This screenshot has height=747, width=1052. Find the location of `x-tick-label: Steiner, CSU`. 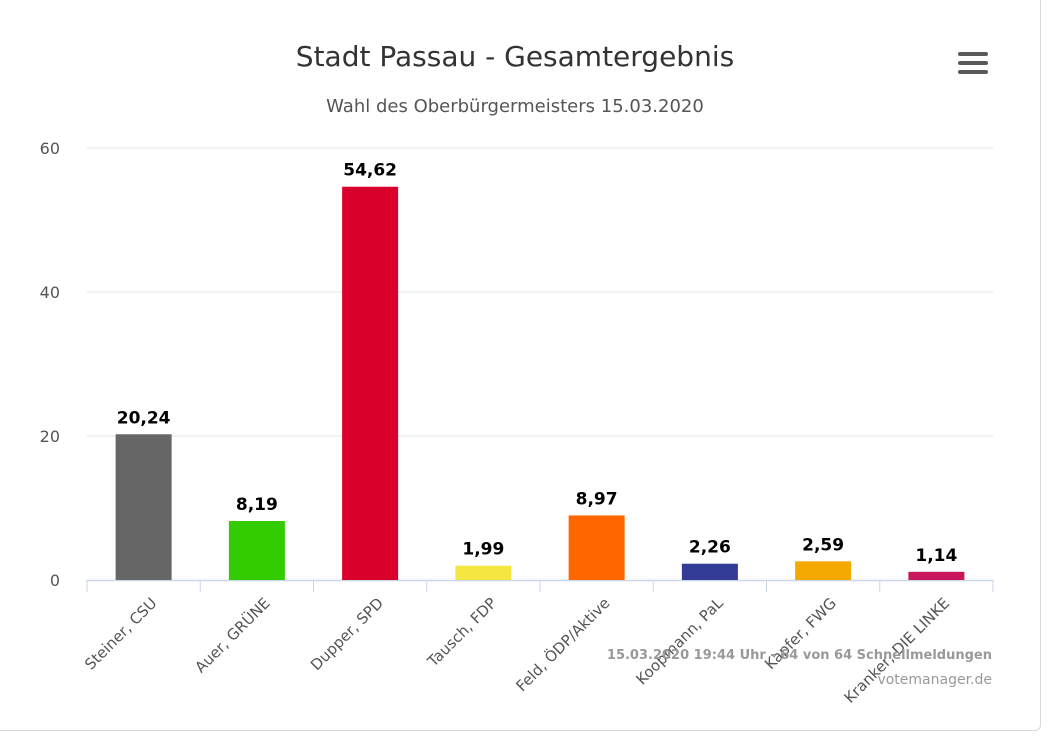

x-tick-label: Steiner, CSU is located at coordinates (120, 633).